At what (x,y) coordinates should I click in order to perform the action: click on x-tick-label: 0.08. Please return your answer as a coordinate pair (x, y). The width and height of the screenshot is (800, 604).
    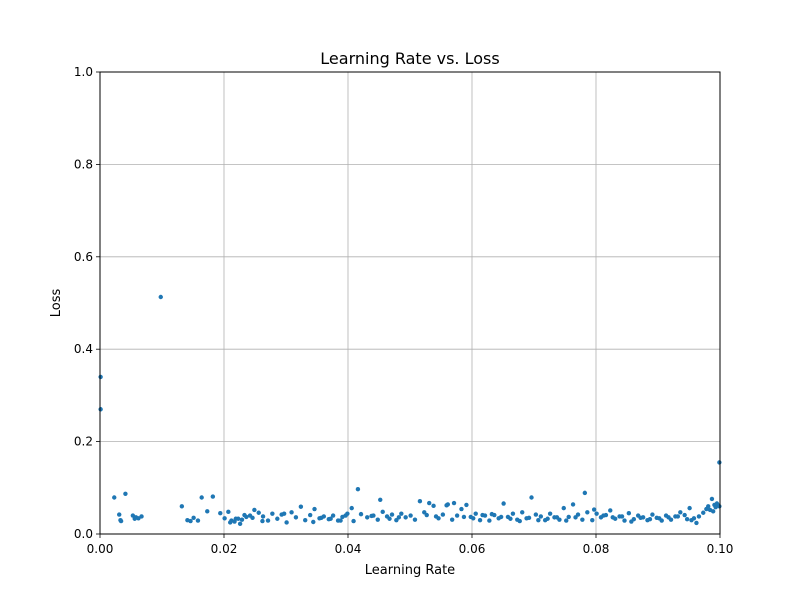
    Looking at the image, I should click on (596, 549).